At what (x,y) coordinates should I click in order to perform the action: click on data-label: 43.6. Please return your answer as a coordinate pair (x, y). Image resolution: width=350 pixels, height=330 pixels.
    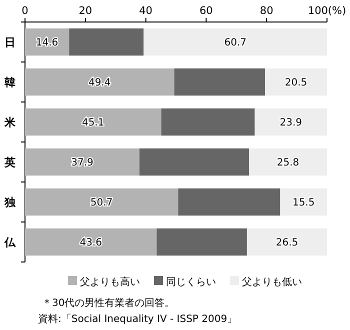
    Looking at the image, I should click on (91, 243).